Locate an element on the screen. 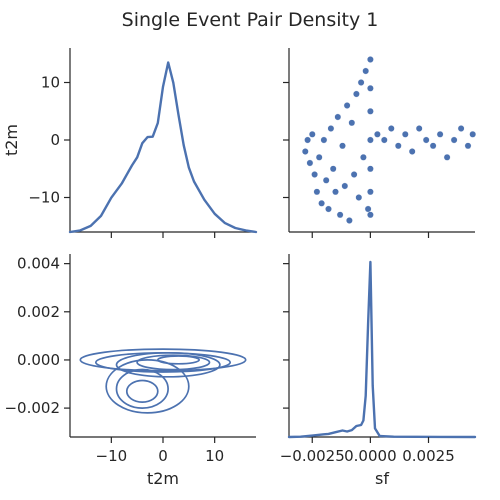 The width and height of the screenshot is (500, 500). y-ticks: 10 0 −10 is located at coordinates (49, 140).